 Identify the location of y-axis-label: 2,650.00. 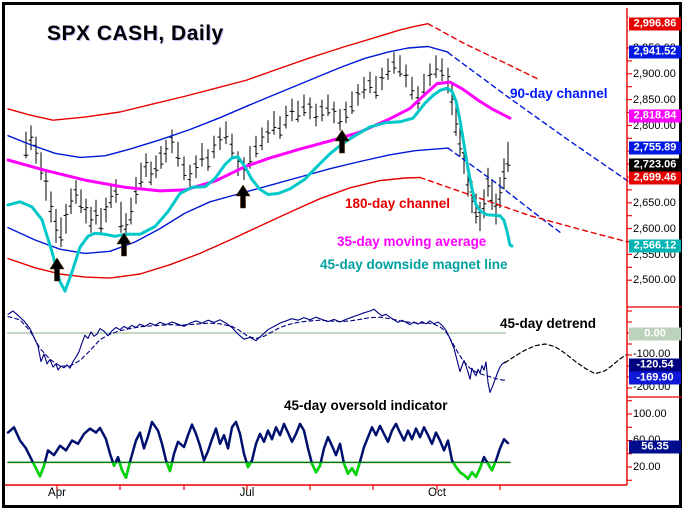
(654, 203).